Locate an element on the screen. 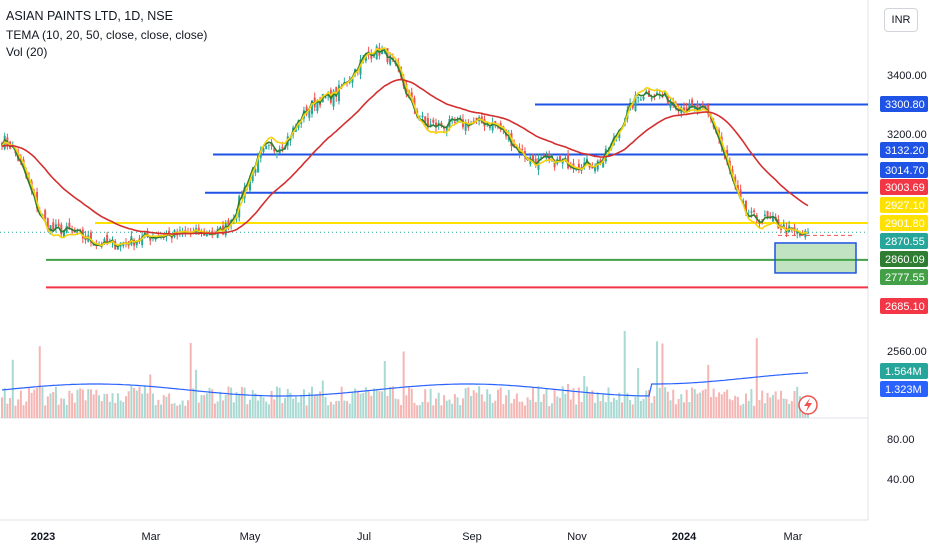  alert-icon is located at coordinates (808, 405).